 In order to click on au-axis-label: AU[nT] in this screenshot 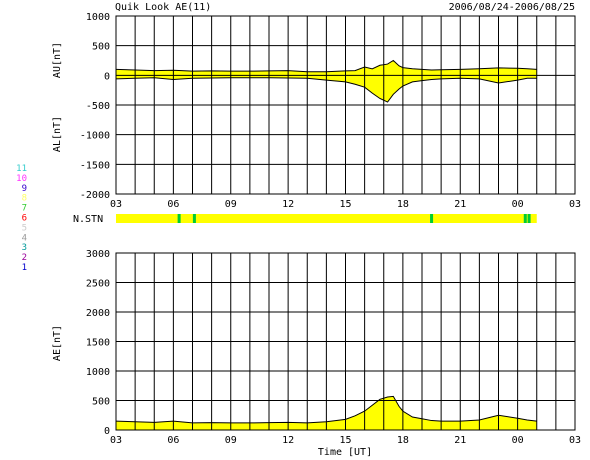, I will do `click(57, 60)`.